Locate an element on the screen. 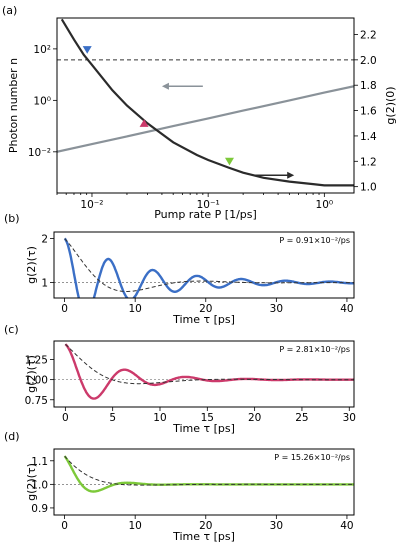  y-tick-label: 1.25 is located at coordinates (36, 361).